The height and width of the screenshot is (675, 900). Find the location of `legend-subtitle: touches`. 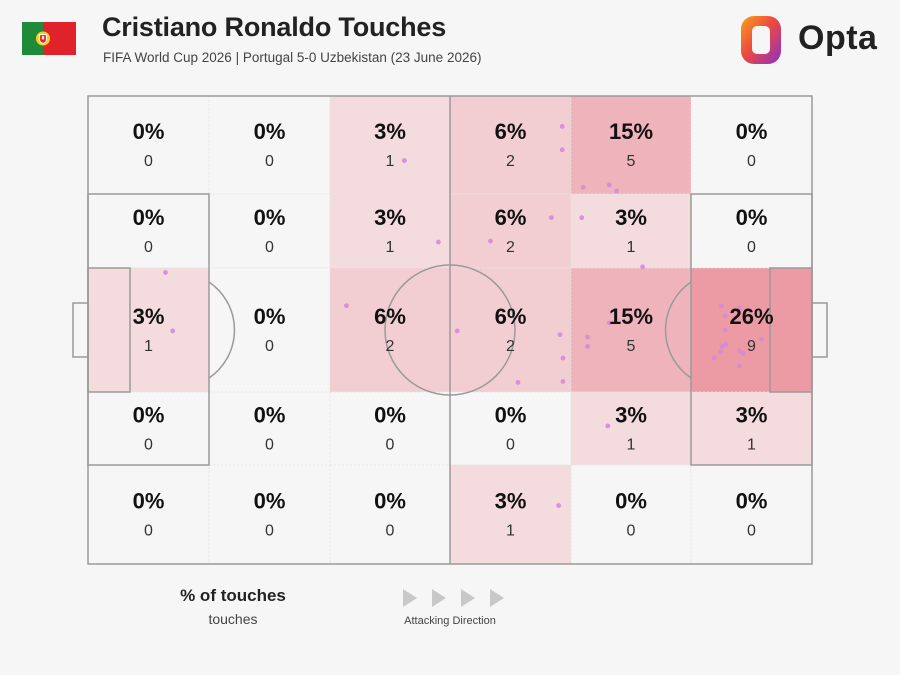

legend-subtitle: touches is located at coordinates (233, 619).